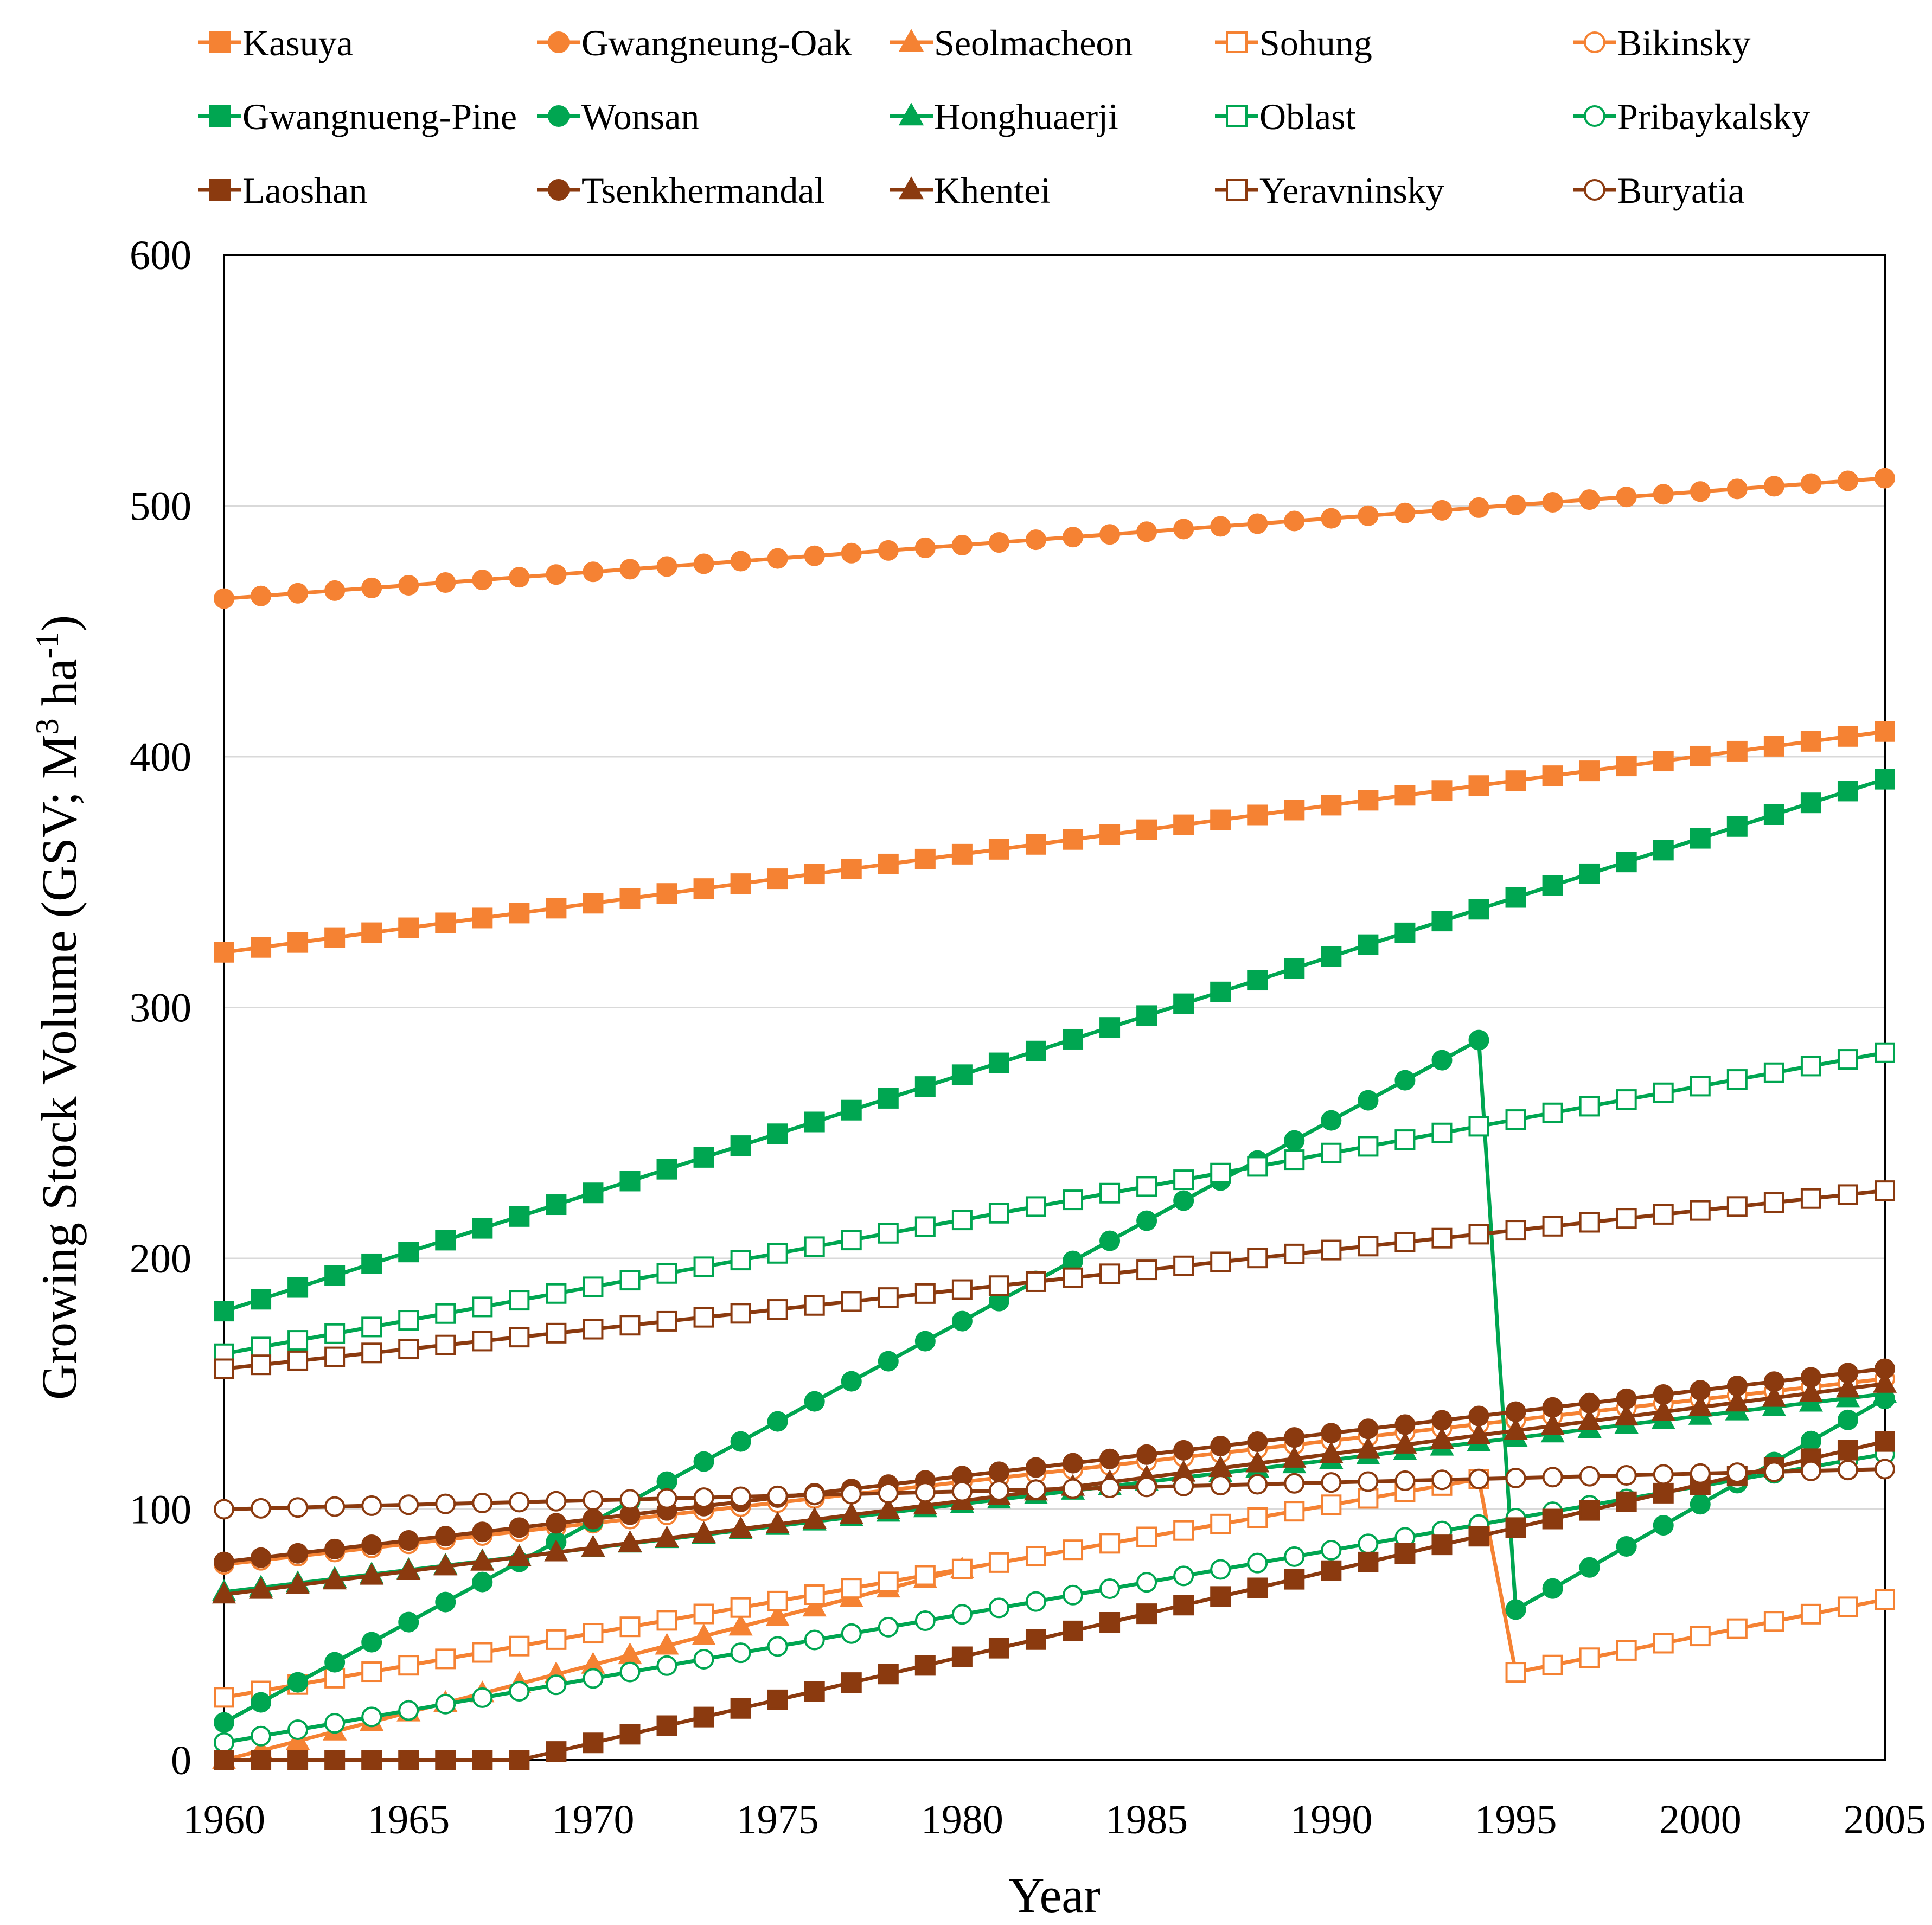  Describe the element at coordinates (998, 849) in the screenshot. I see `data-point-kasuya-1981` at that location.